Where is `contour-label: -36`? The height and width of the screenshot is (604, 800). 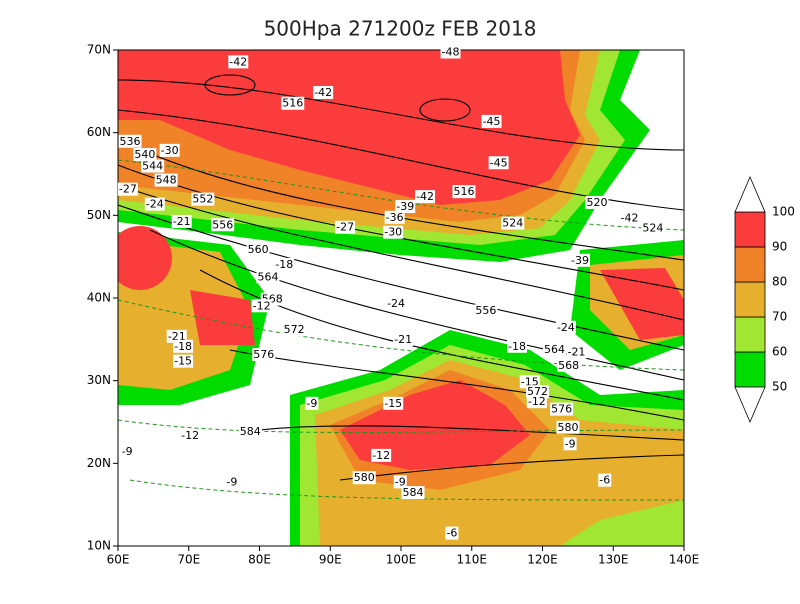
contour-label: -36 is located at coordinates (395, 217).